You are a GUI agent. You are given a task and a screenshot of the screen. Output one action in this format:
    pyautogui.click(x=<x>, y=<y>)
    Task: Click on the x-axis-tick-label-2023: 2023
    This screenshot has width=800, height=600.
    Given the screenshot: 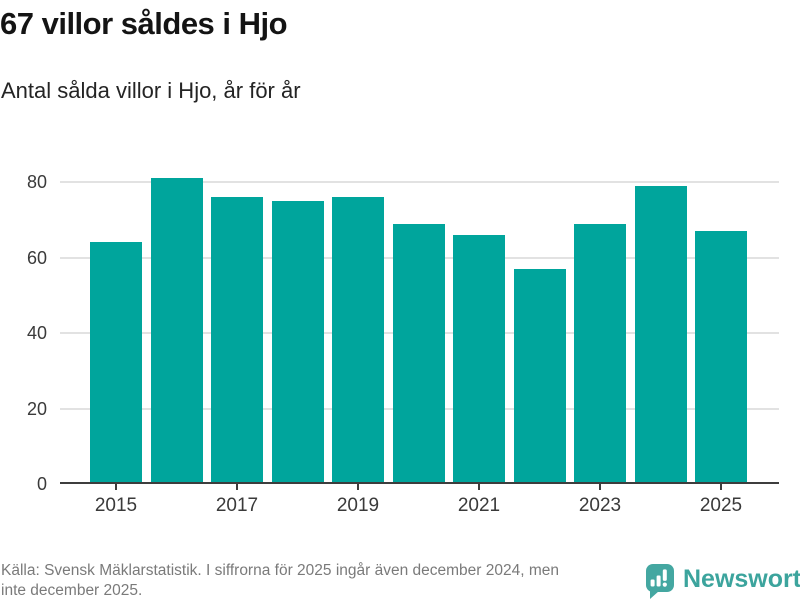 What is the action you would take?
    pyautogui.click(x=600, y=505)
    